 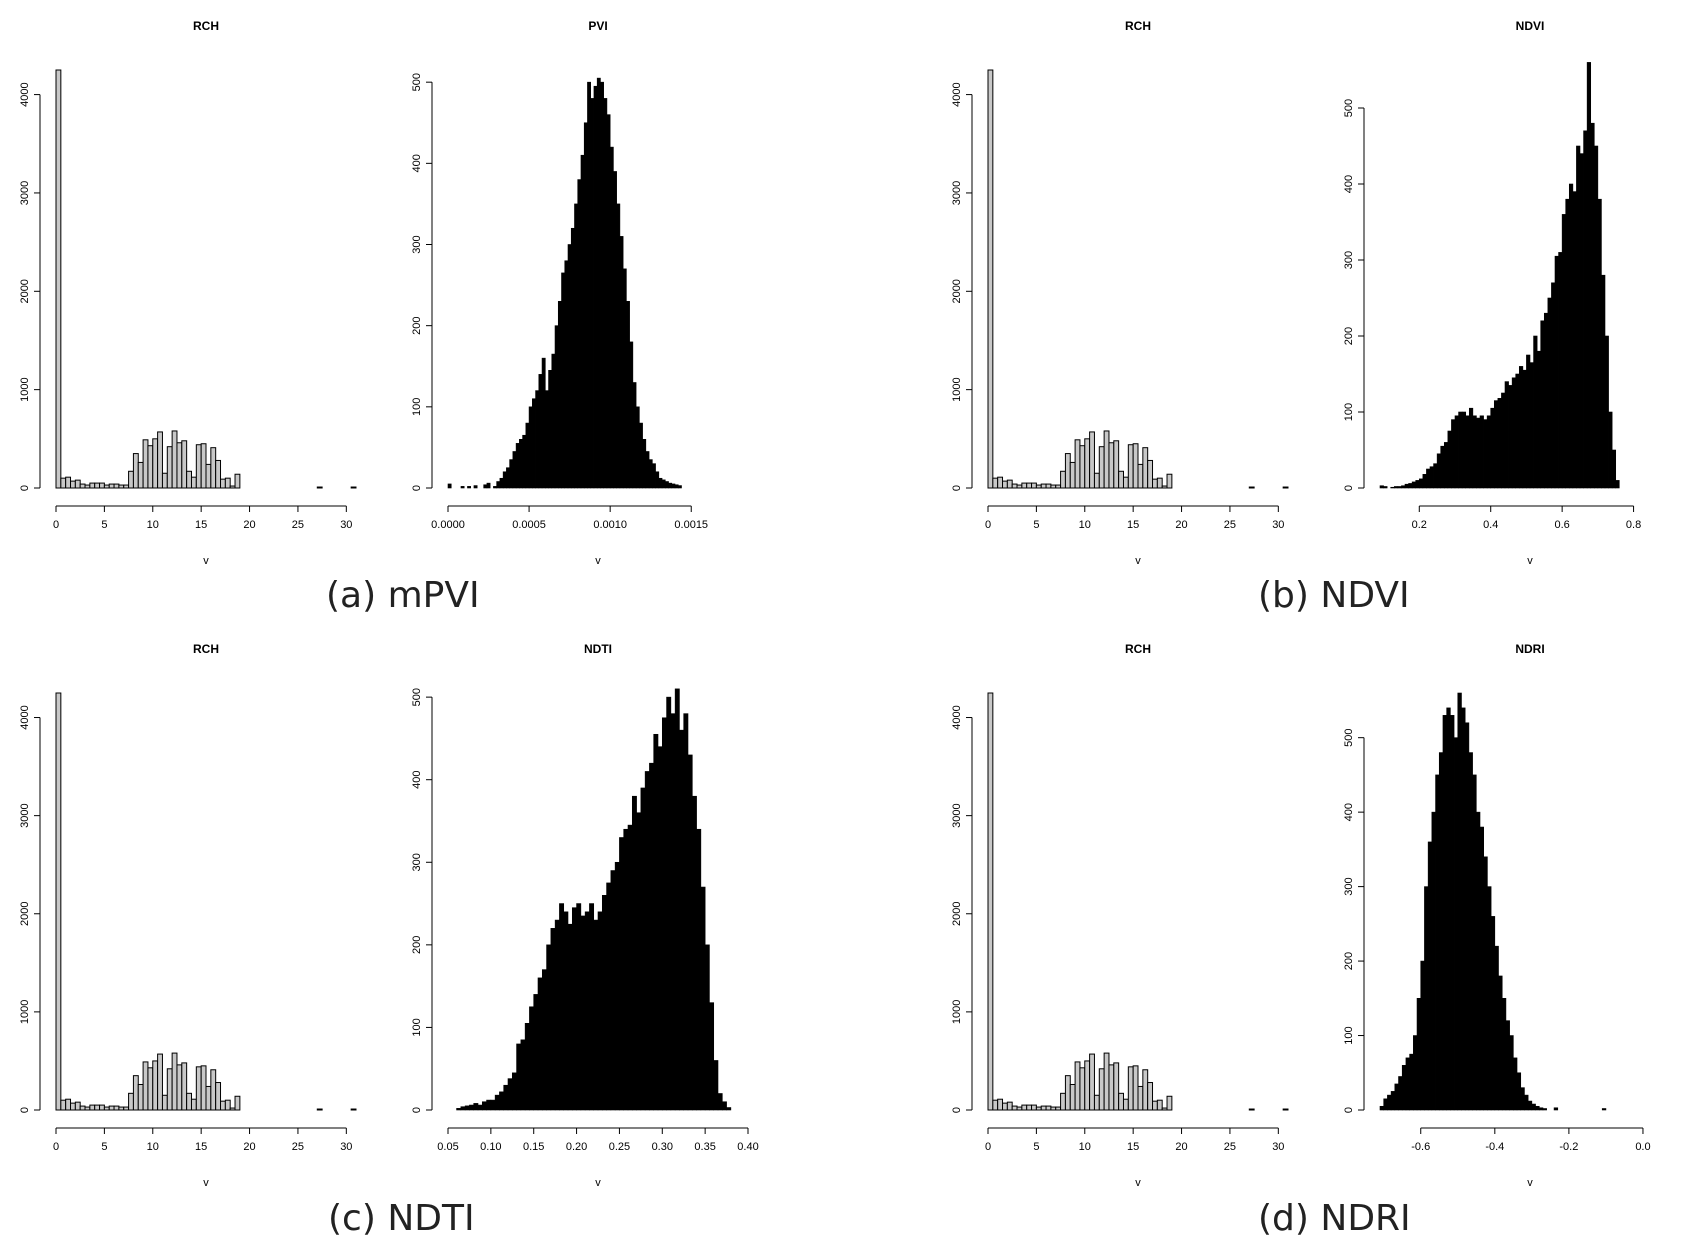 What do you see at coordinates (1278, 525) in the screenshot?
I see `x-tick-label: 30` at bounding box center [1278, 525].